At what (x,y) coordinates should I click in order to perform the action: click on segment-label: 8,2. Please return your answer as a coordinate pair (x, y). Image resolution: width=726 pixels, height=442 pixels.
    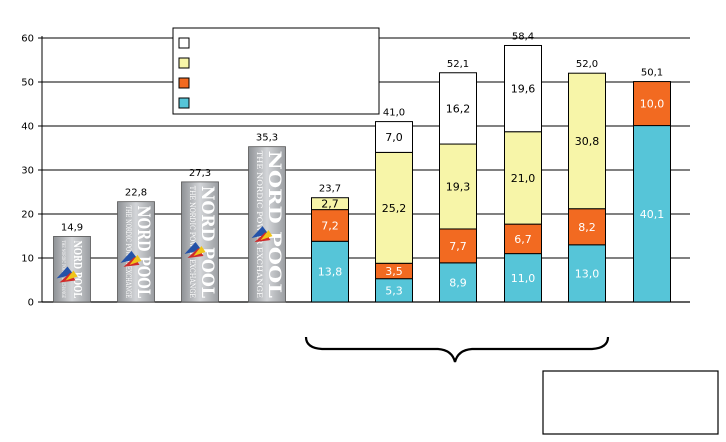
    Looking at the image, I should click on (587, 227).